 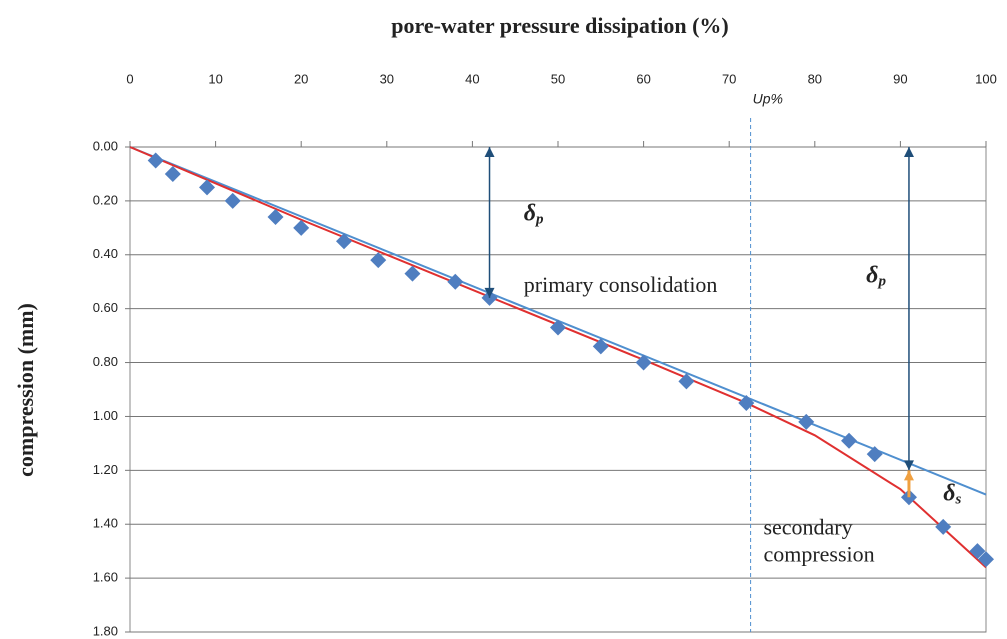 What do you see at coordinates (301, 78) in the screenshot?
I see `x-tick-label: 20` at bounding box center [301, 78].